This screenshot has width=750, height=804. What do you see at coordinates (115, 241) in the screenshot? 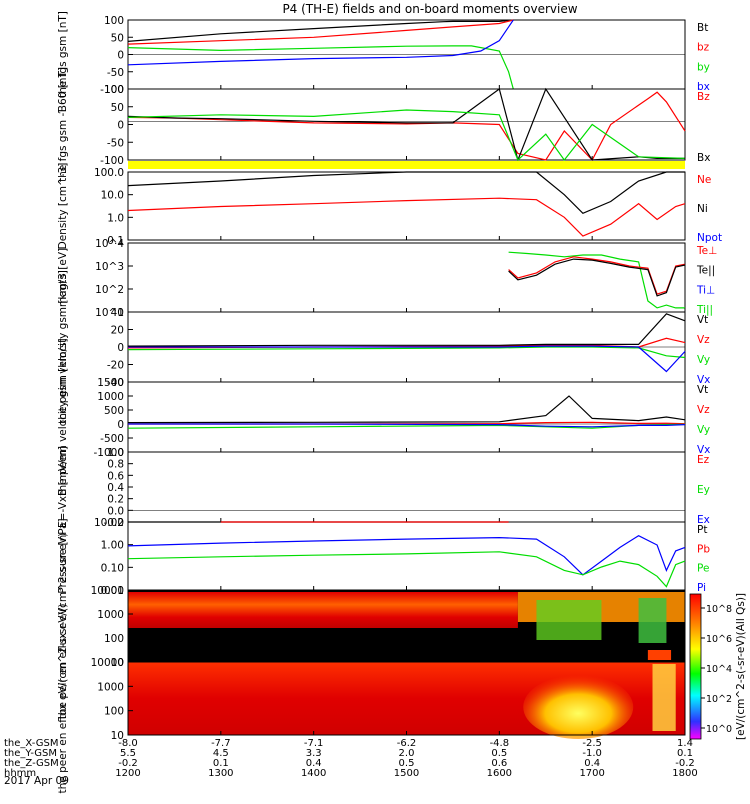
I see `y-tick-label: 0.1` at bounding box center [115, 241].